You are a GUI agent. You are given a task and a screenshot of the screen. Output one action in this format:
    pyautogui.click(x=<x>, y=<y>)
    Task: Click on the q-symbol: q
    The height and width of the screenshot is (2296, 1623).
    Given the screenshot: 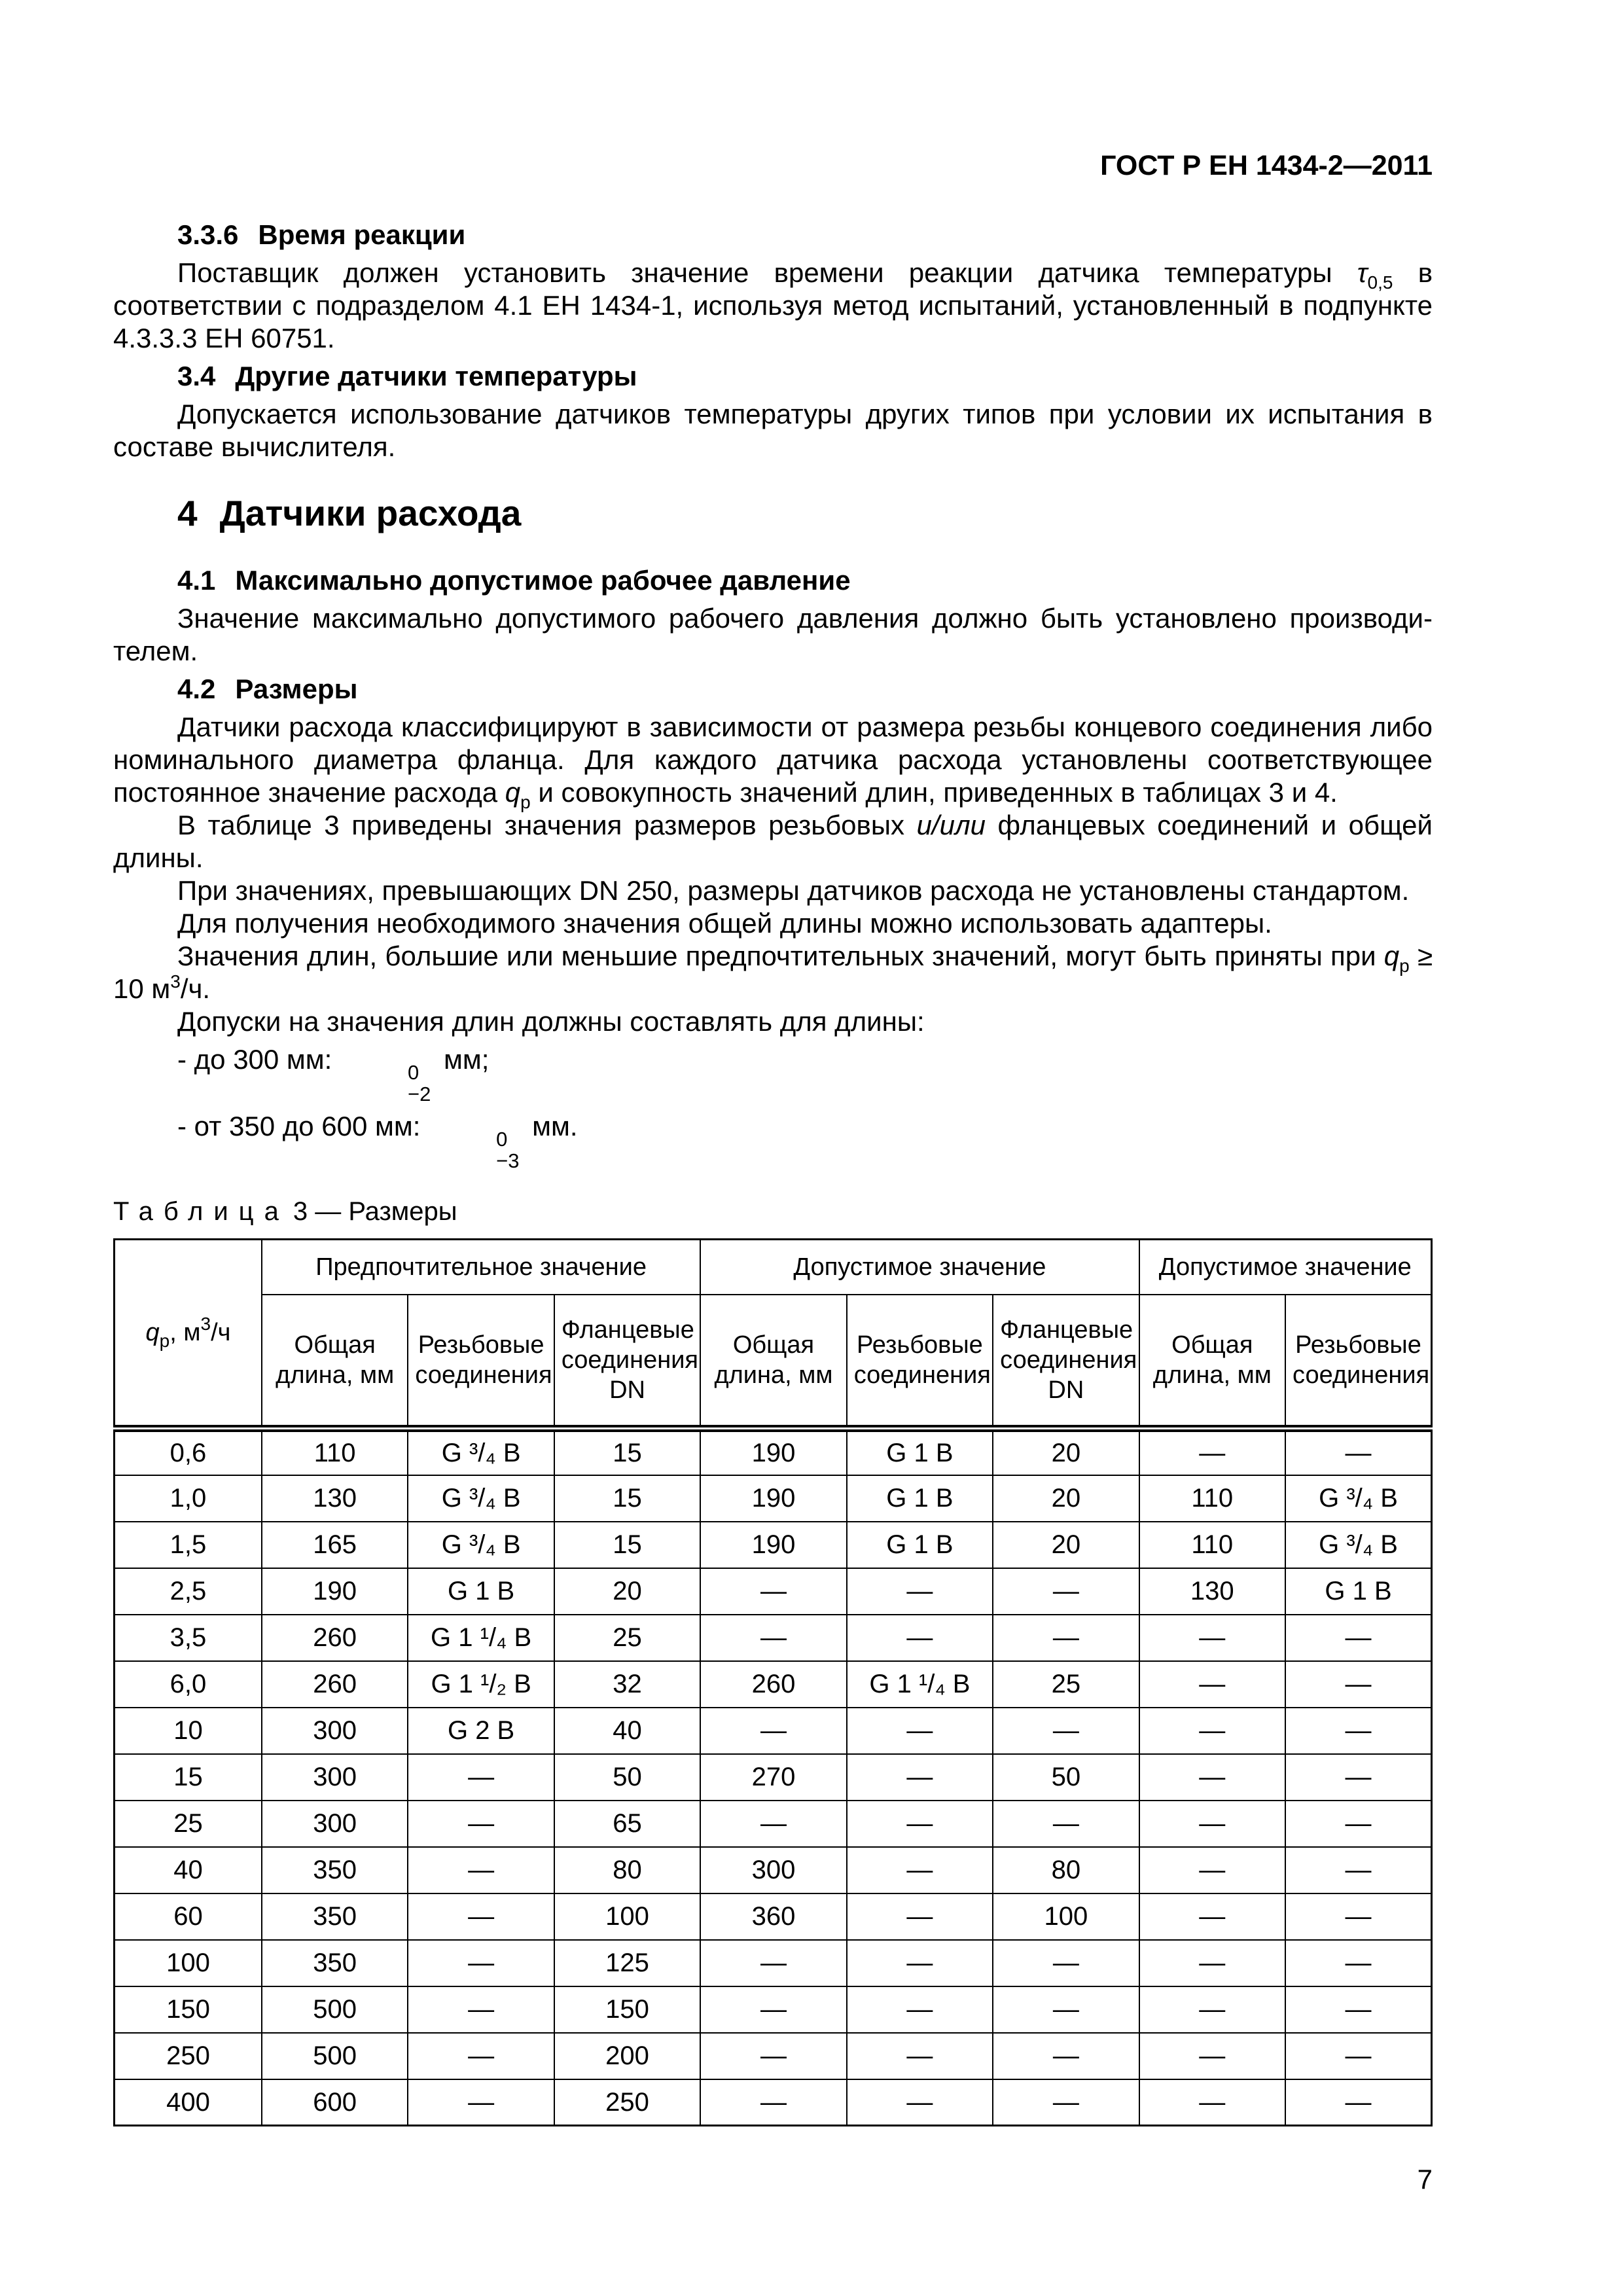 What is the action you would take?
    pyautogui.click(x=513, y=792)
    